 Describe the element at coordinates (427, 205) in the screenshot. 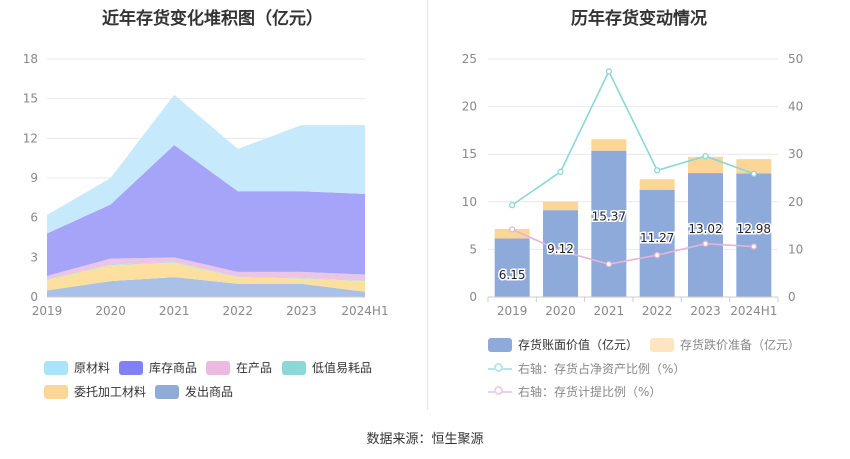

I see `panel-divider` at that location.